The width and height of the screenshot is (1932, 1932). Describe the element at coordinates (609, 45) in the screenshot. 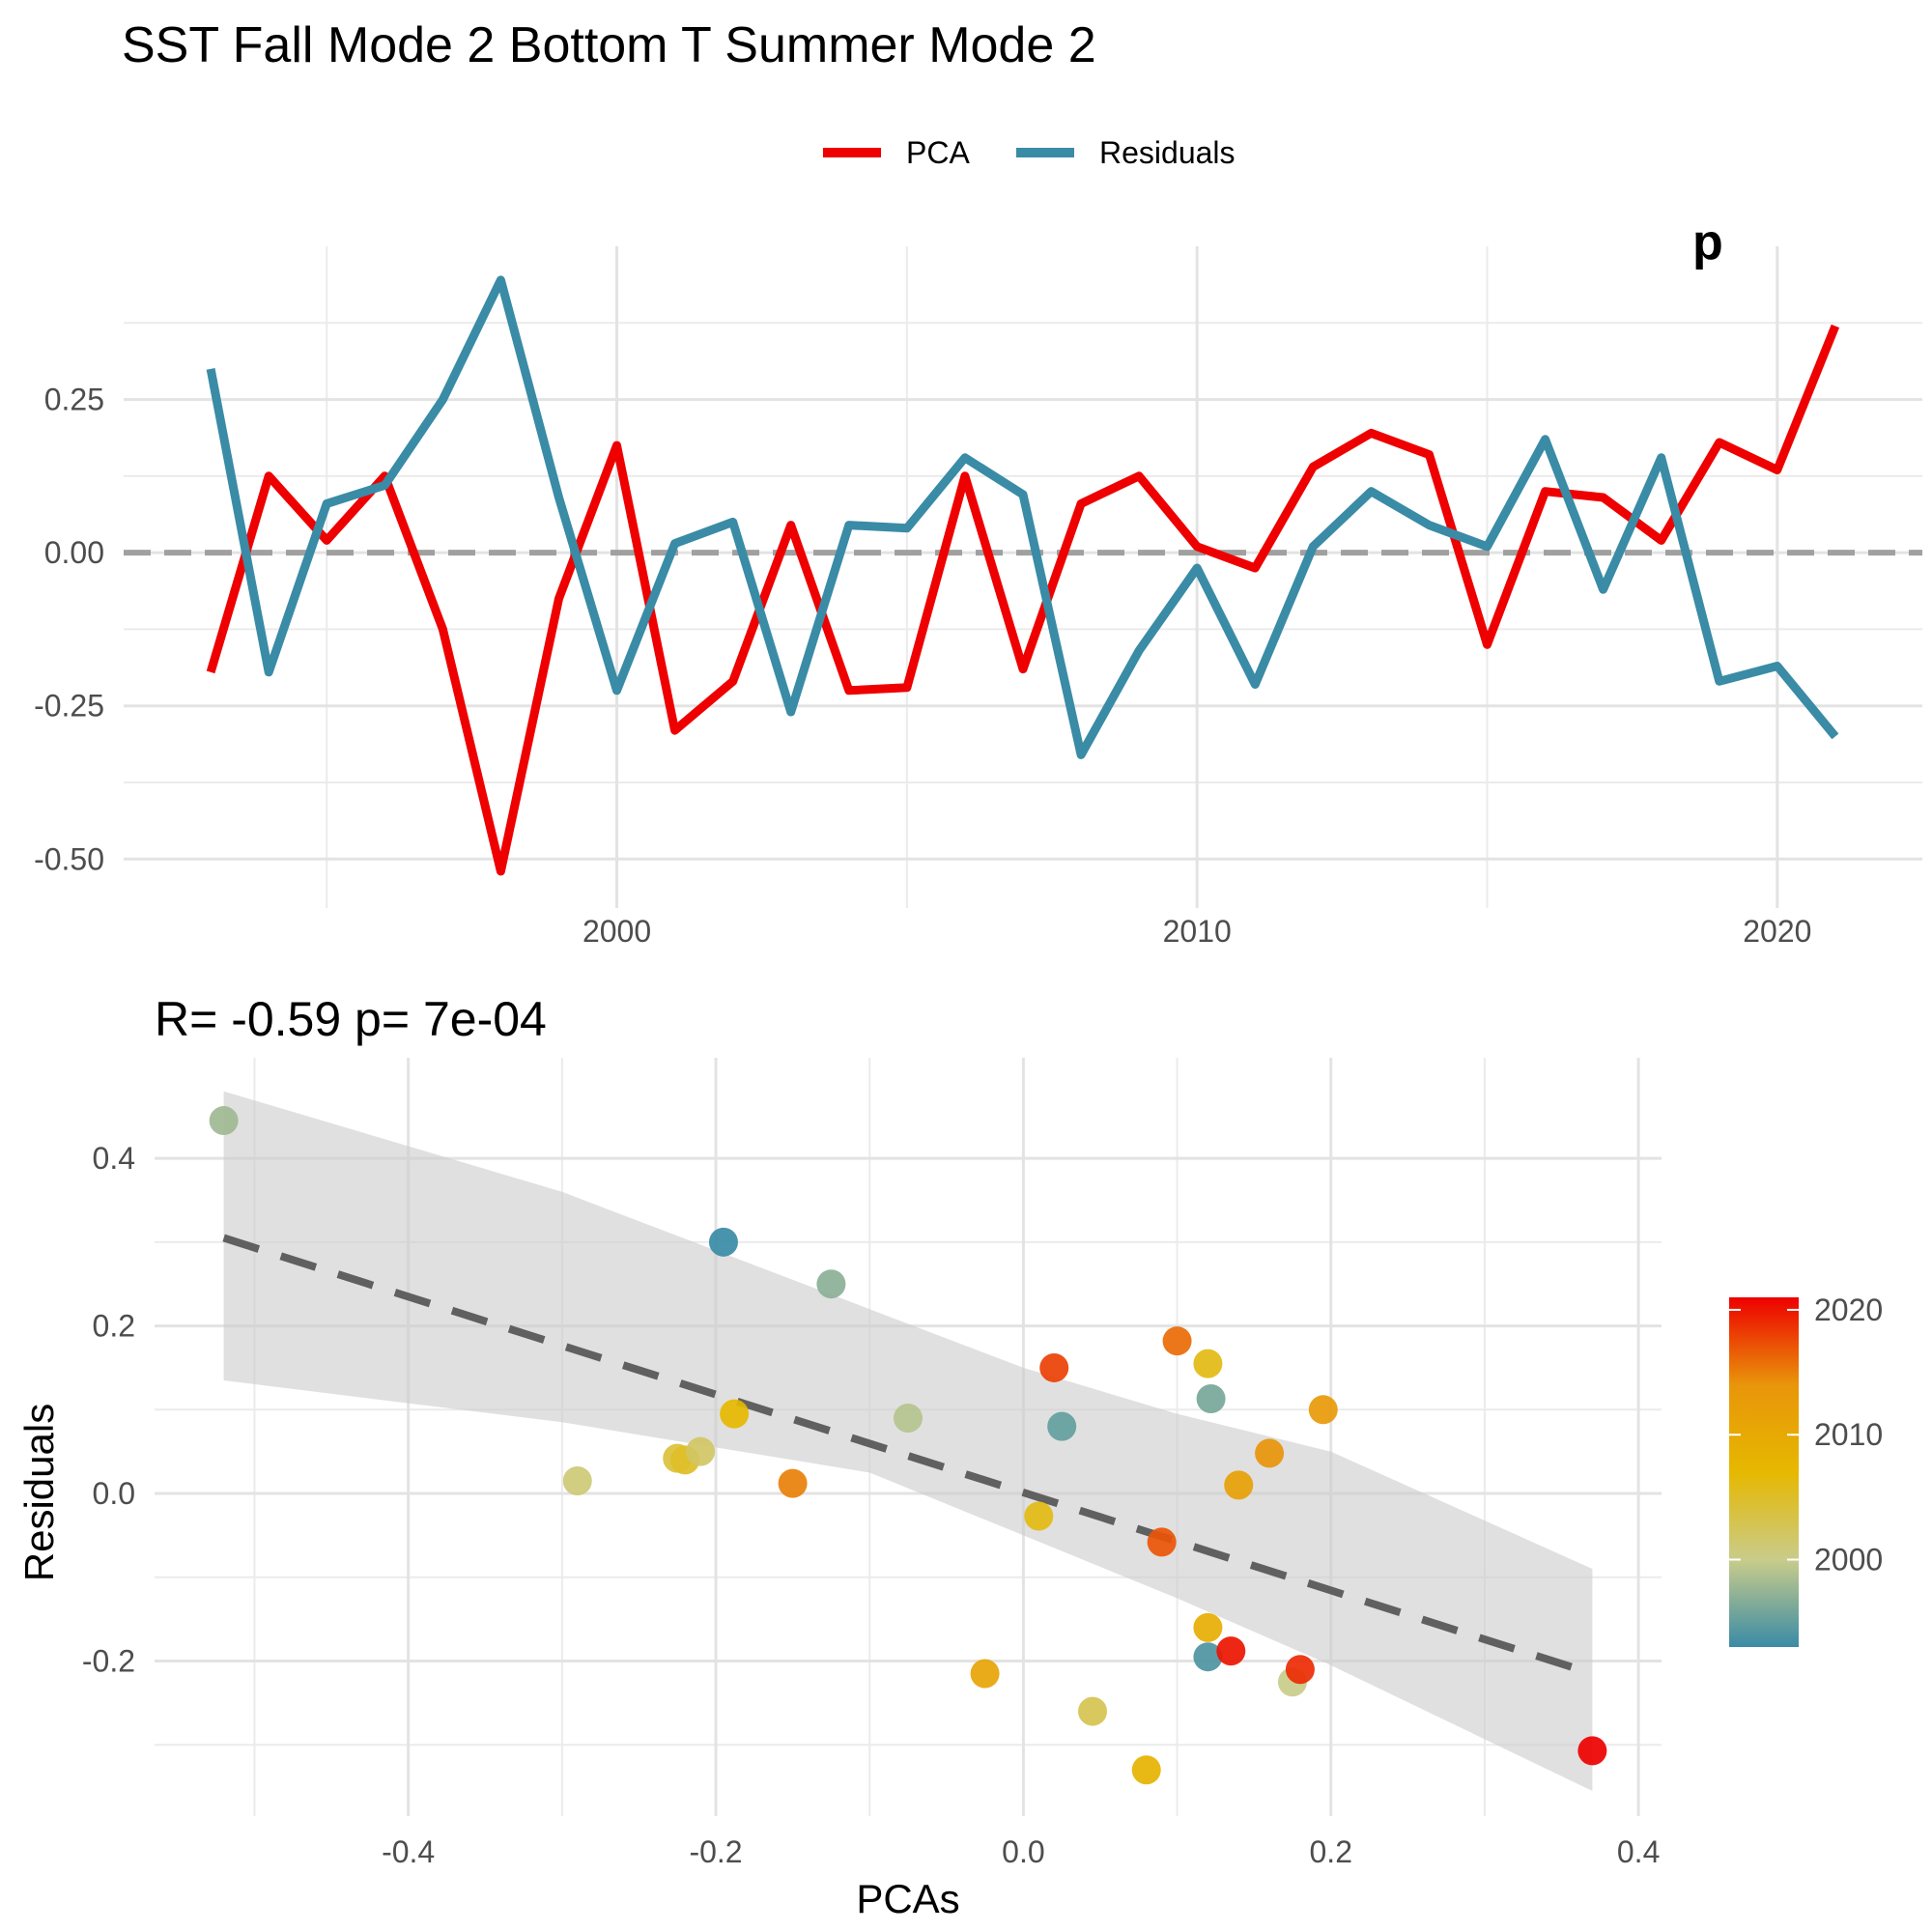

I see `figure-title: SST Fall Mode 2 Bottom T Summer Mode 2` at that location.